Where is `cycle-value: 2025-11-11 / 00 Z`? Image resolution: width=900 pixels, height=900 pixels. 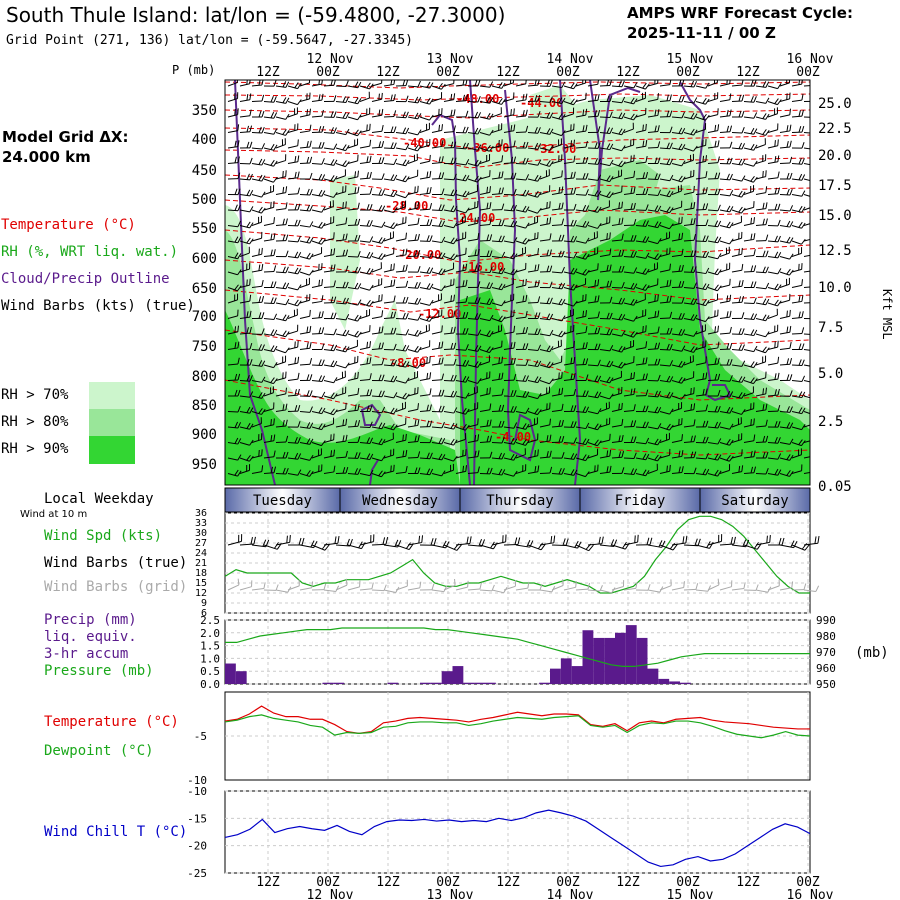
cycle-value: 2025-11-11 / 00 Z is located at coordinates (701, 33).